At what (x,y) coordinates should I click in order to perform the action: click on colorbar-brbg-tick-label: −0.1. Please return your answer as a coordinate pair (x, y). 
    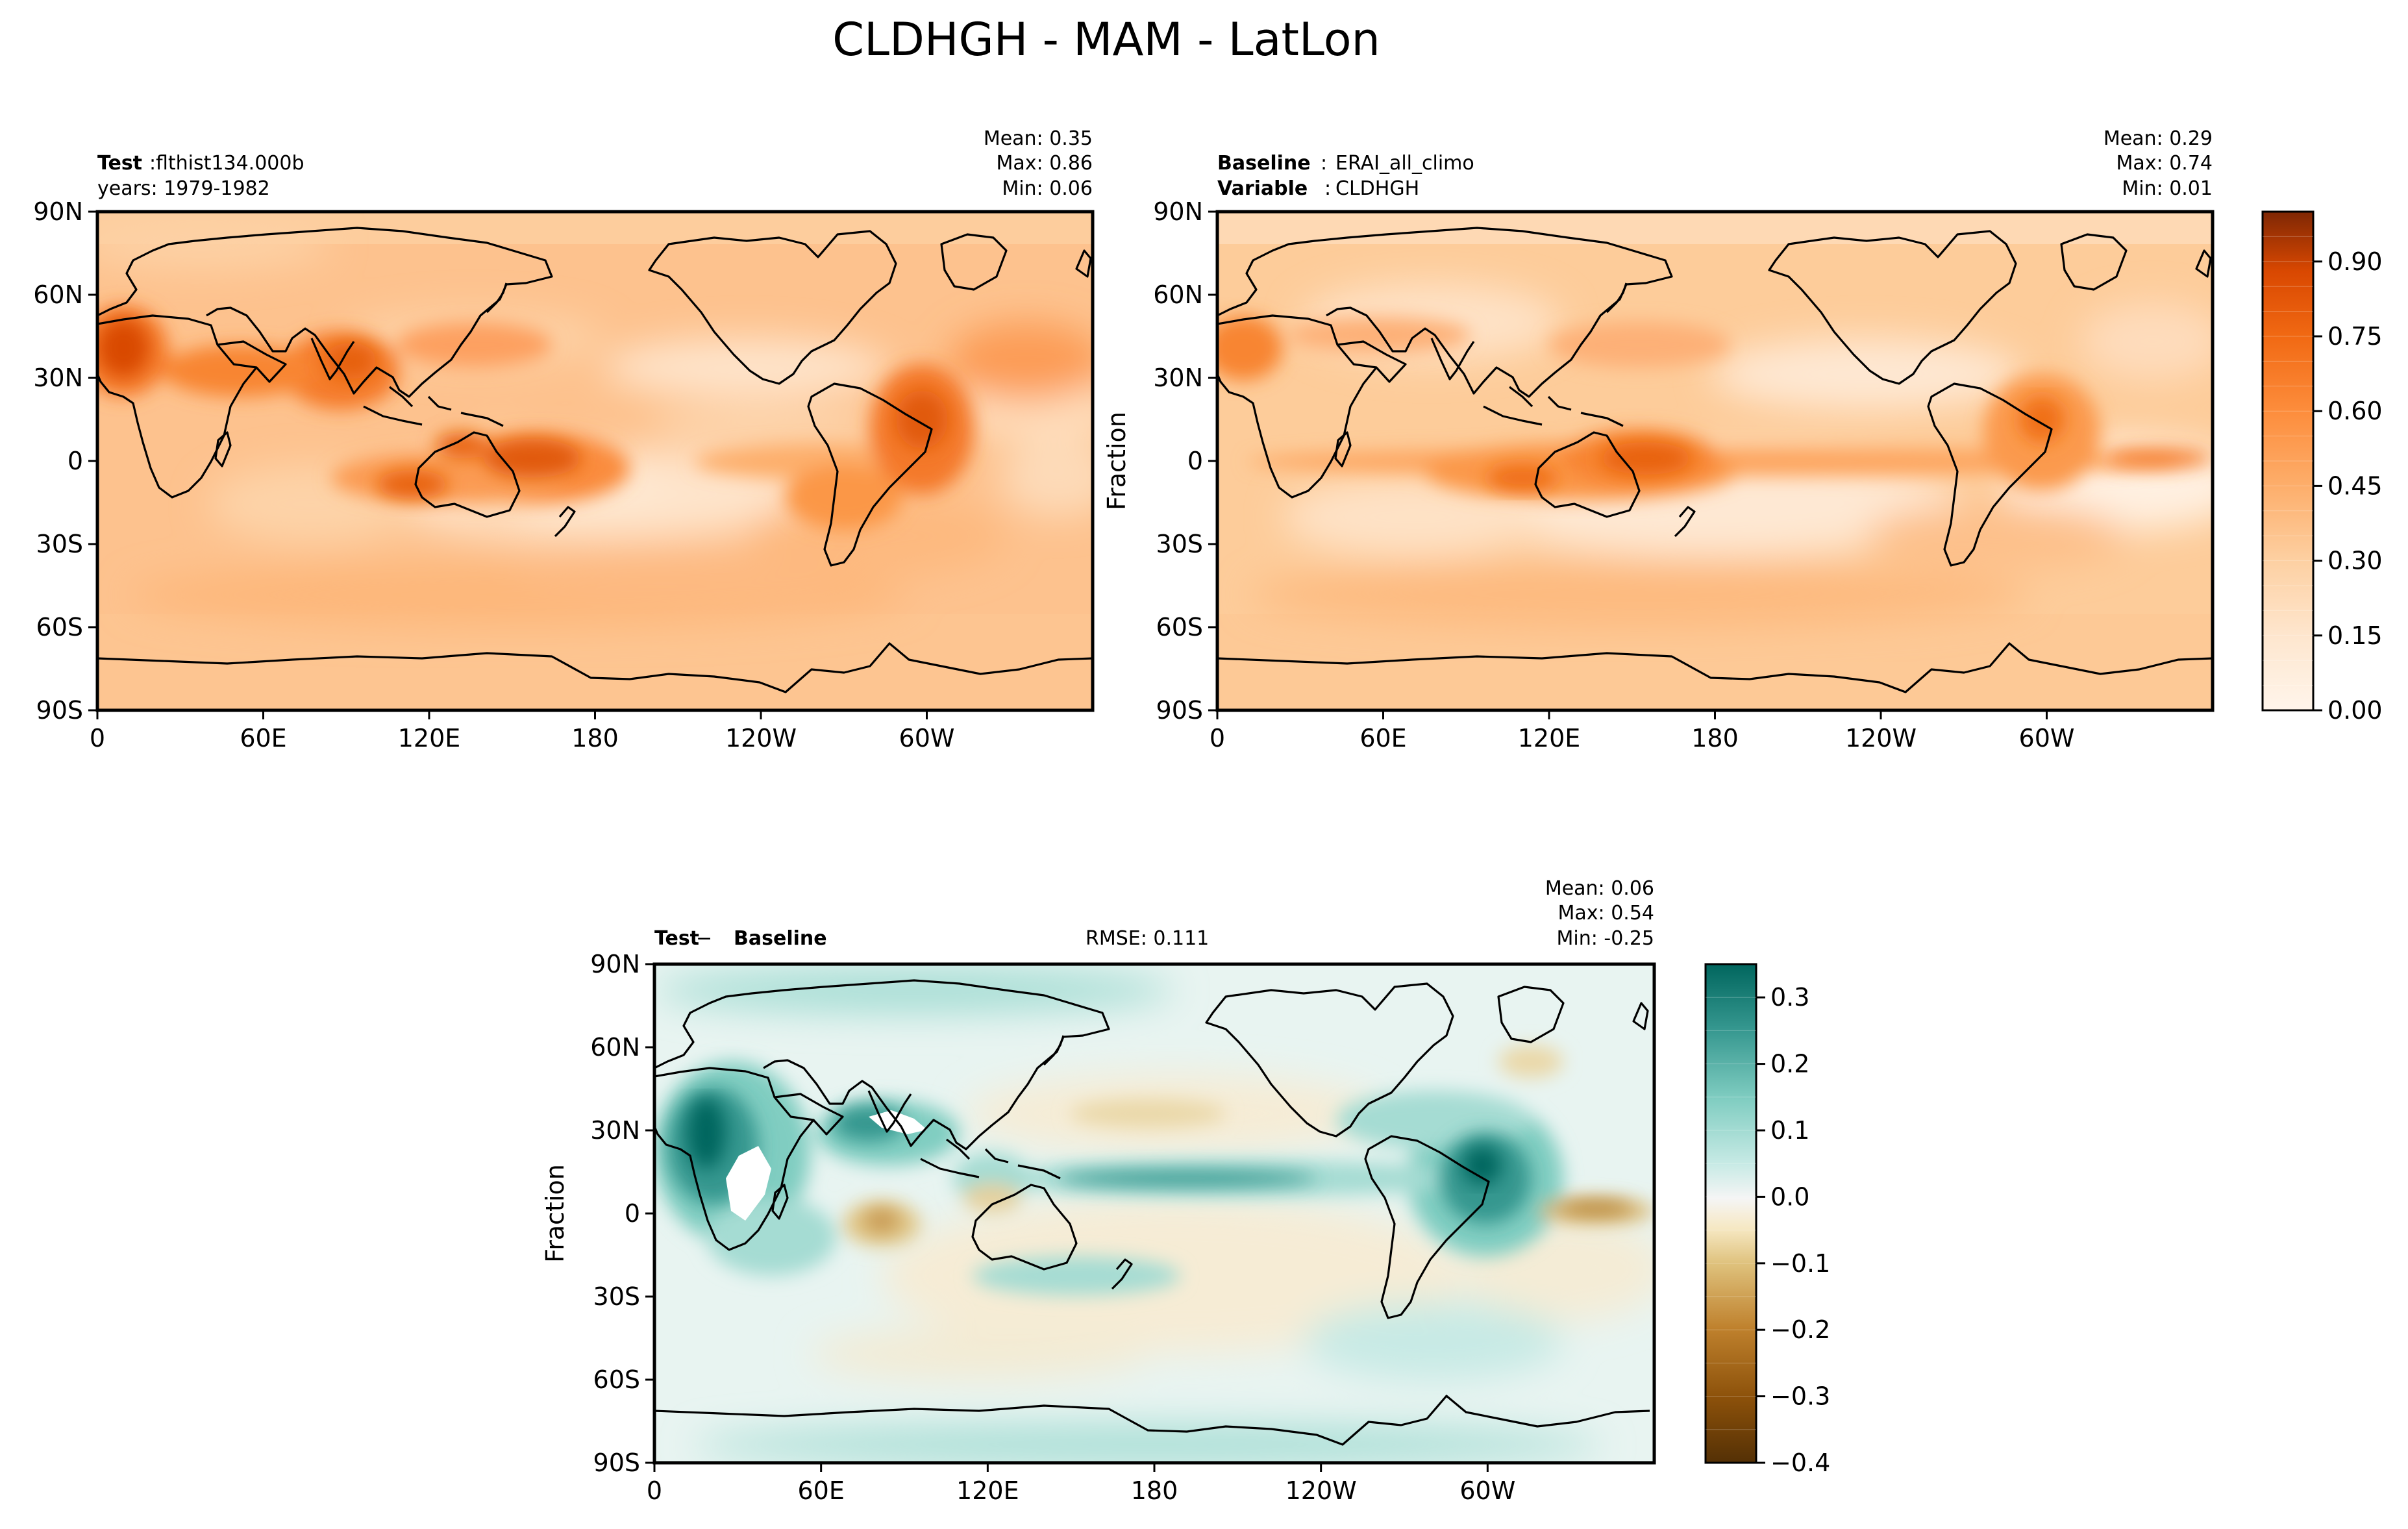
    Looking at the image, I should click on (1800, 1263).